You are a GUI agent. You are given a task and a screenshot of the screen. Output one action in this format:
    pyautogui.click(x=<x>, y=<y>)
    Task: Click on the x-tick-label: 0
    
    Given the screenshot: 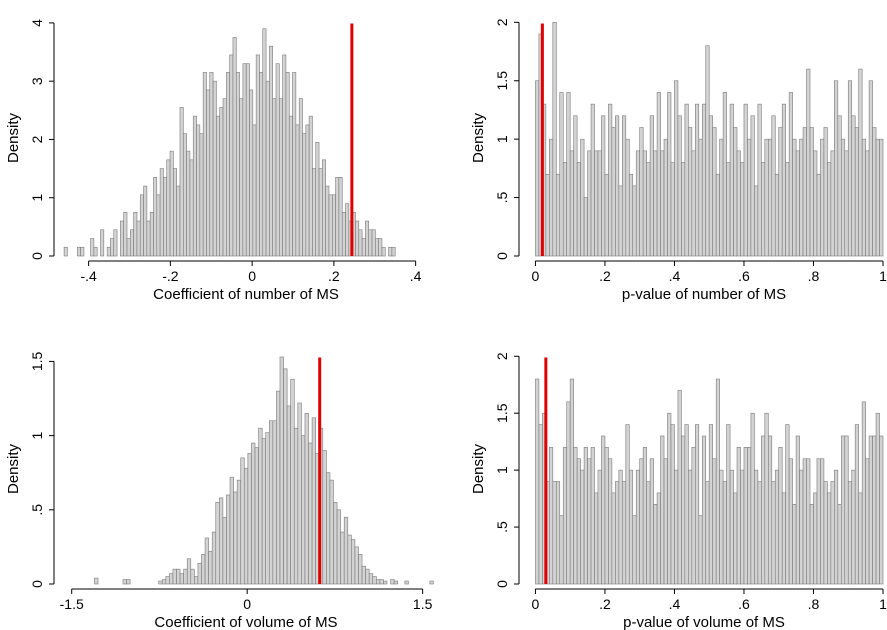 What is the action you would take?
    pyautogui.click(x=247, y=604)
    